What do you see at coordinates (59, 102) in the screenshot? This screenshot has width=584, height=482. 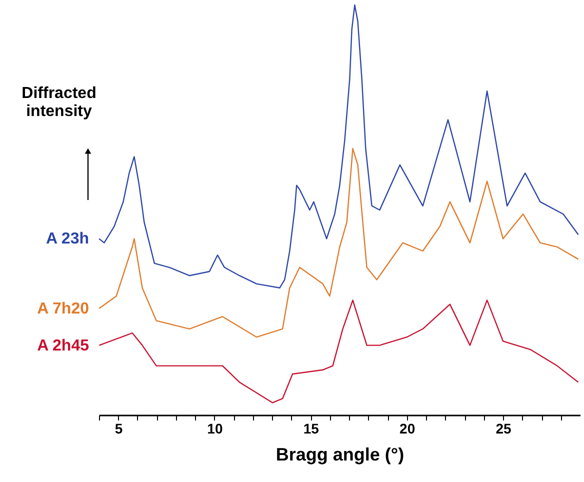 I see `y-axis-title: Diffracted intensity` at bounding box center [59, 102].